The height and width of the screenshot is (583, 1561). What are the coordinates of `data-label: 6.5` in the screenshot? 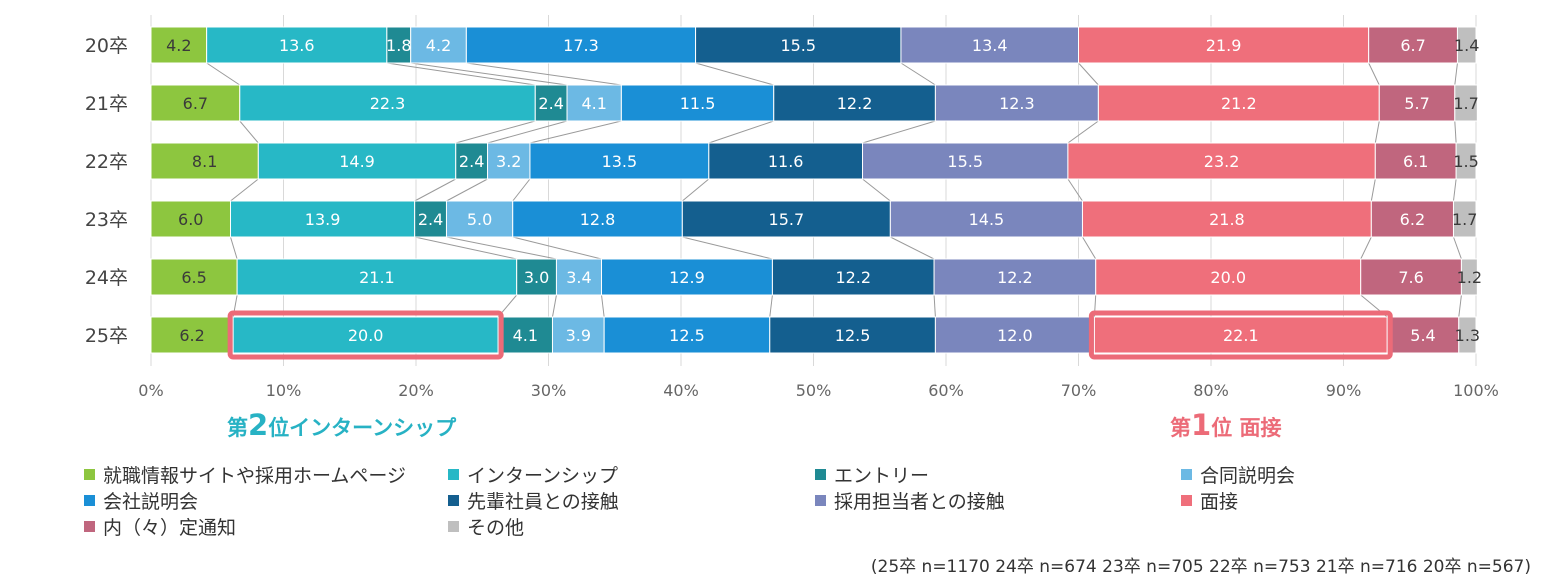 It's located at (193, 277).